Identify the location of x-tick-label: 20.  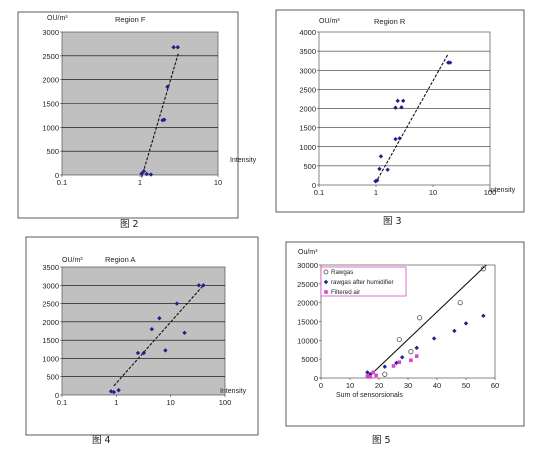
(379, 385).